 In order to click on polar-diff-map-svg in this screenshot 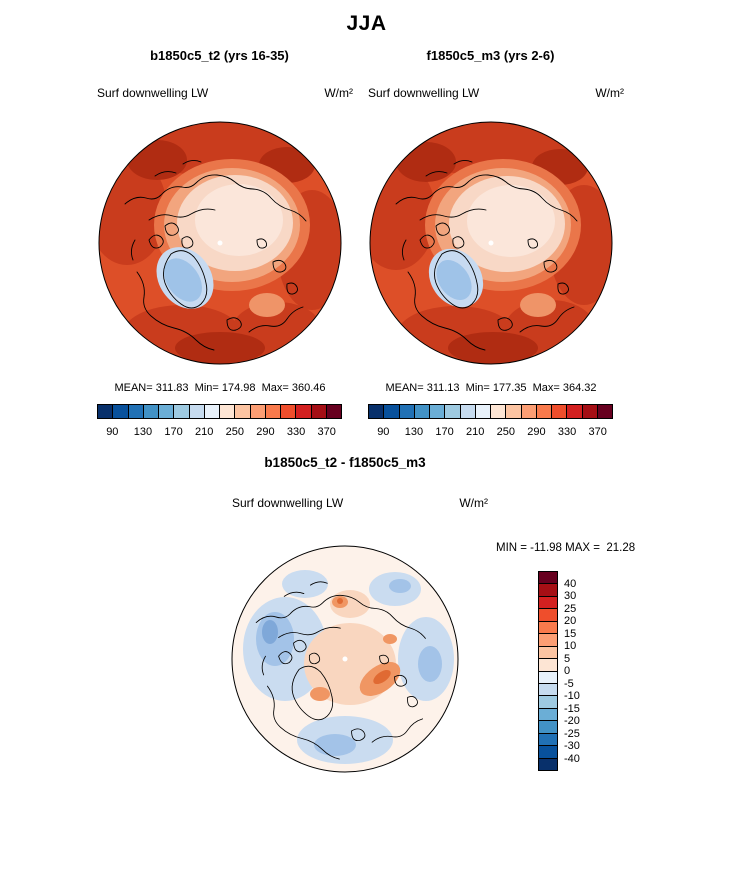, I will do `click(345, 659)`.